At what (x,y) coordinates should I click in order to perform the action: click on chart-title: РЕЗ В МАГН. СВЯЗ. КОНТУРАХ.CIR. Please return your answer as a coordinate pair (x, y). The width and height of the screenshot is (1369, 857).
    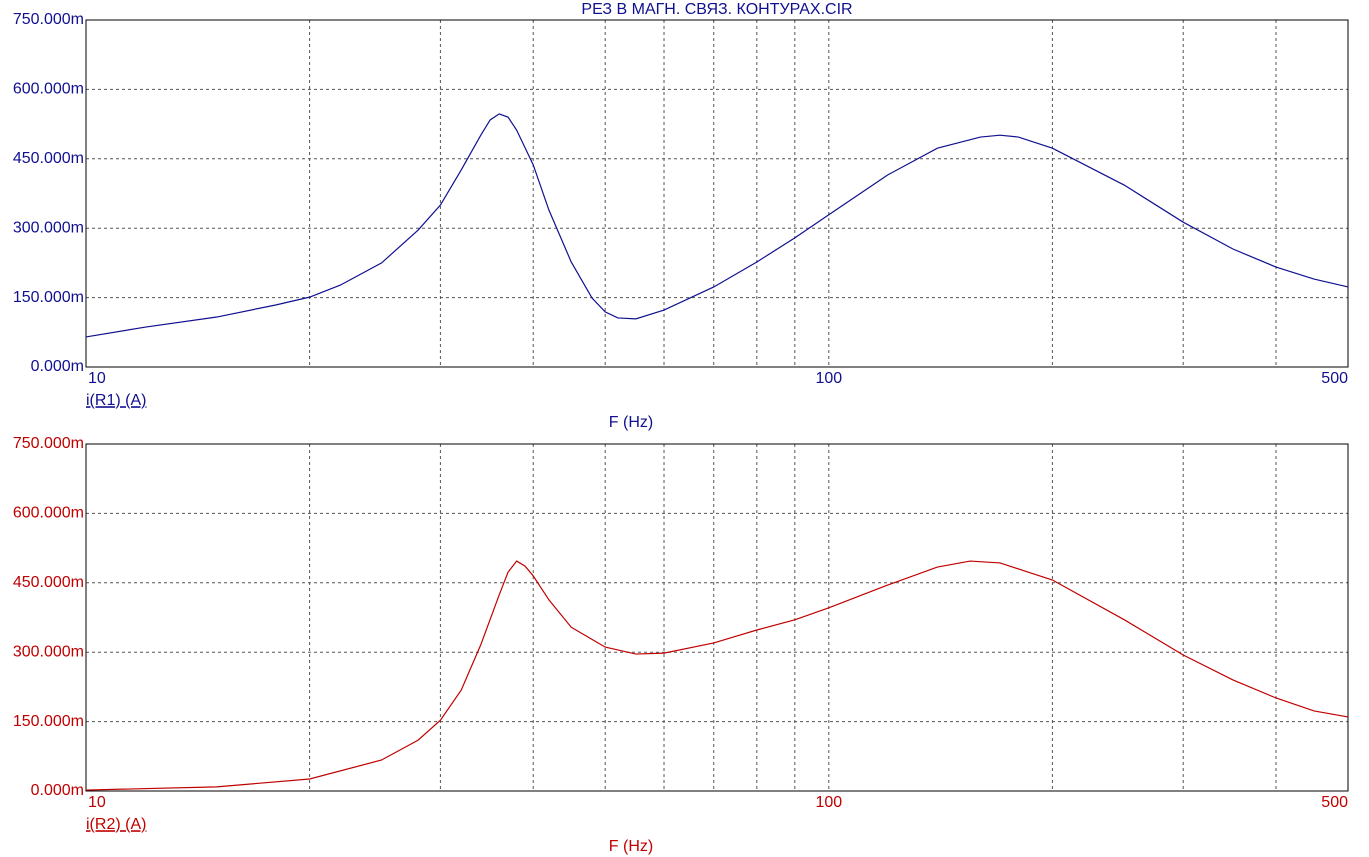
    Looking at the image, I should click on (716, 9).